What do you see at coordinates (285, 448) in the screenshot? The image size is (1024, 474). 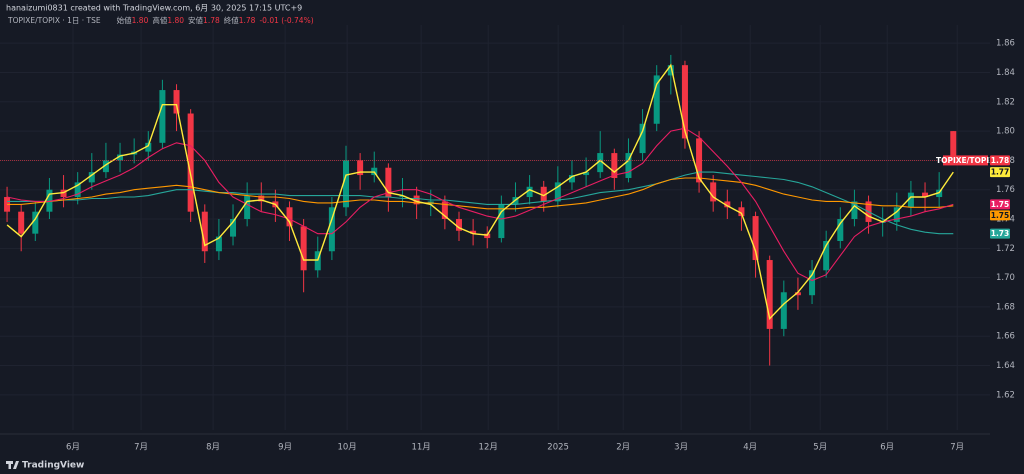 I see `x-tick-label: 9月` at bounding box center [285, 448].